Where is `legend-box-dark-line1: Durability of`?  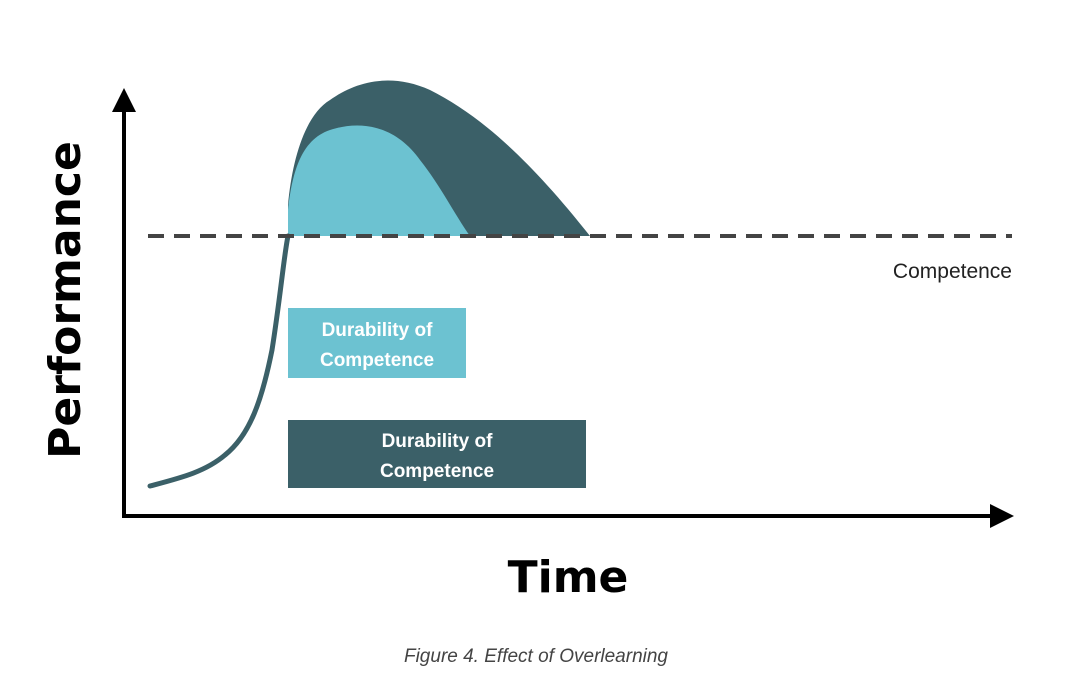
legend-box-dark-line1: Durability of is located at coordinates (438, 441).